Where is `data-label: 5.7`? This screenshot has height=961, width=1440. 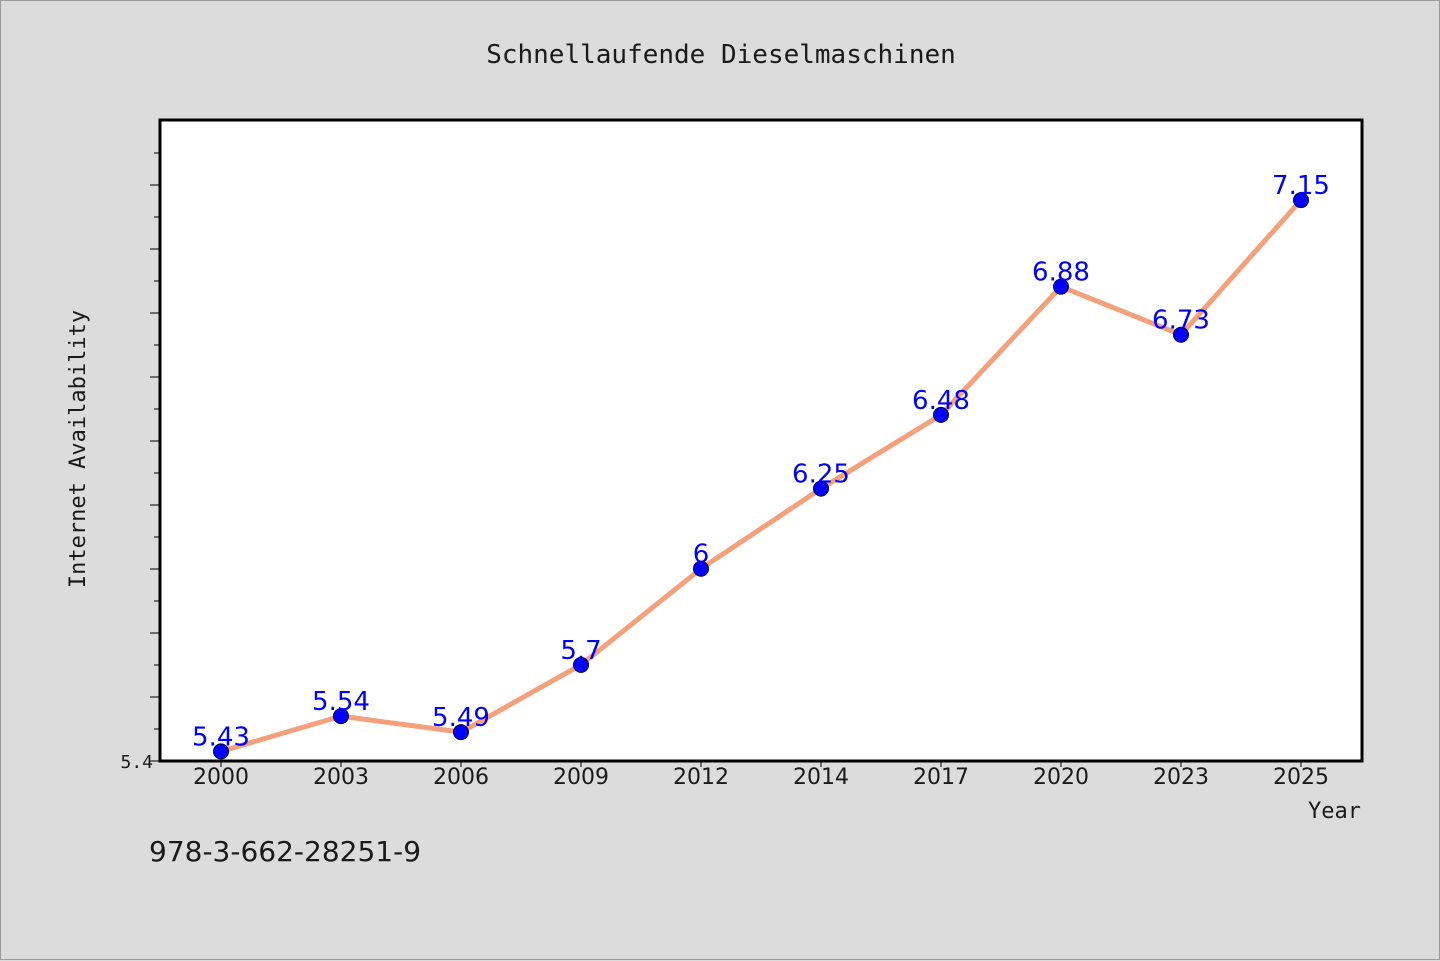
data-label: 5.7 is located at coordinates (580, 651).